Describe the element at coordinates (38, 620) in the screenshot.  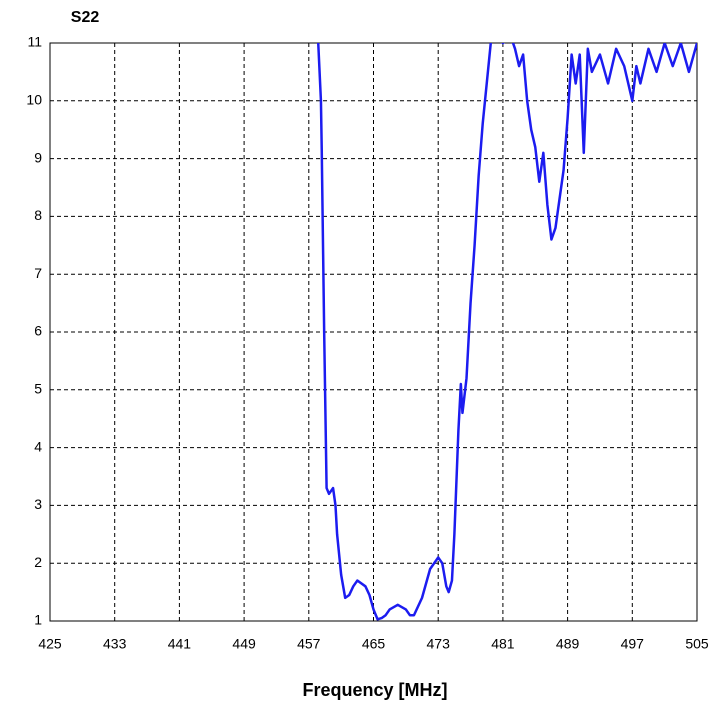
I see `y-tick-label: 1` at that location.